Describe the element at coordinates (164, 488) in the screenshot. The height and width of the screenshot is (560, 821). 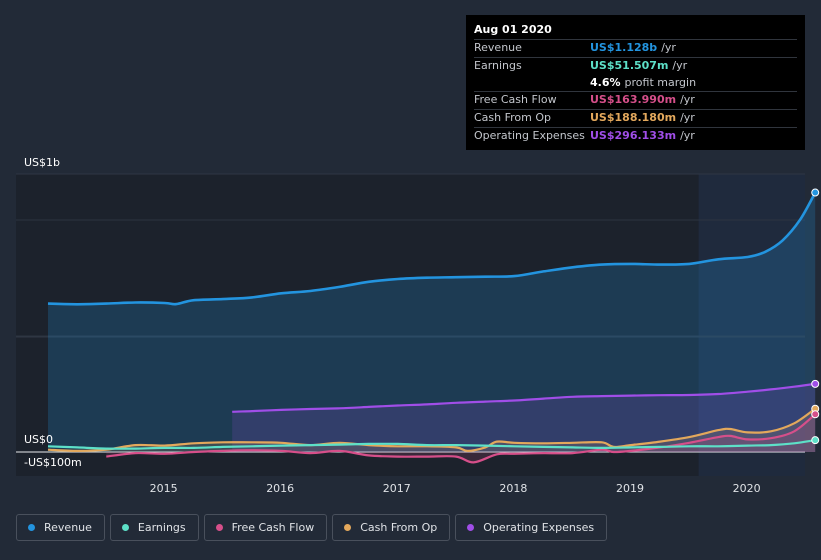
I see `x-tick-label: 2015` at that location.